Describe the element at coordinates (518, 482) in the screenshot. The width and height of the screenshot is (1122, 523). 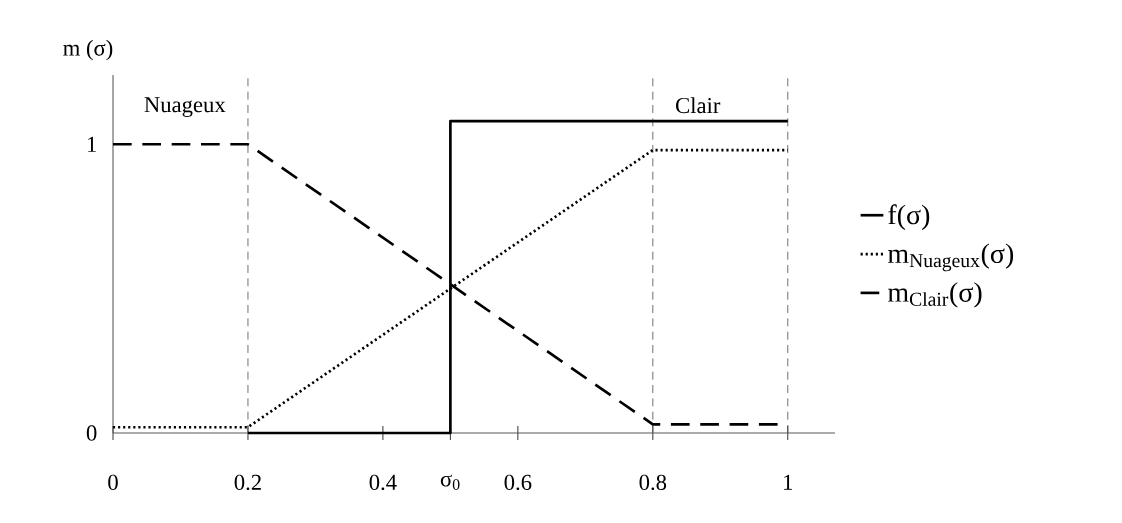
I see `x-tick-label: 0.6` at that location.